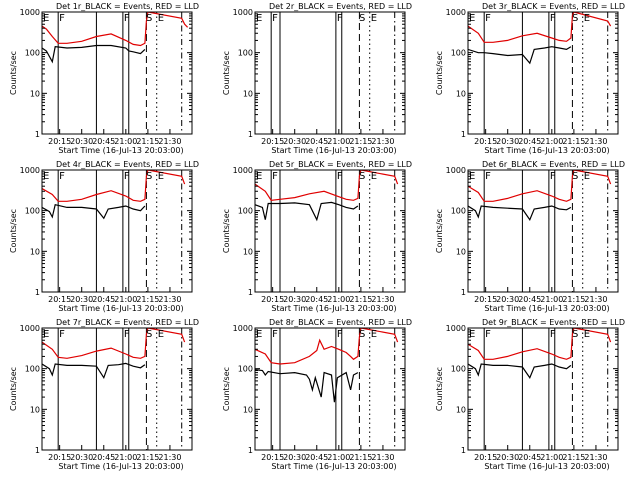  I want to click on panel-title: Det 7r_BLACK = Events, RED = LLD, so click(127, 322).